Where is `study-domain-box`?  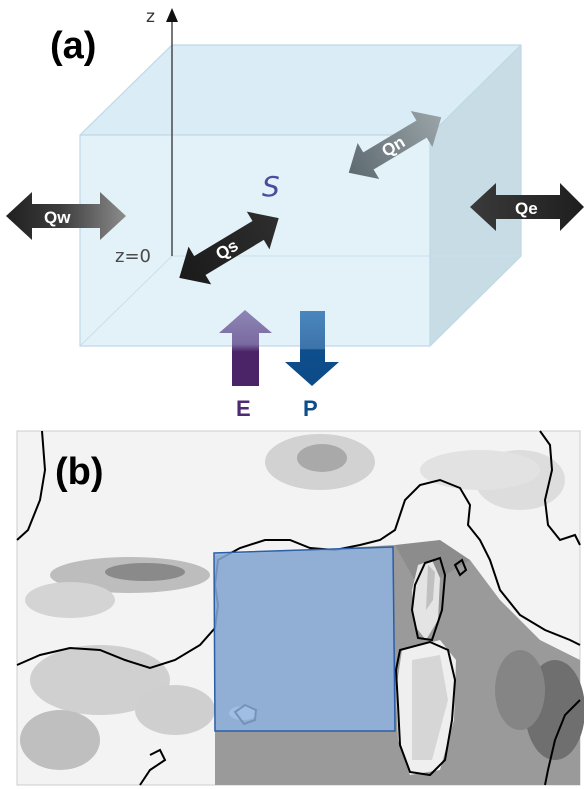 study-domain-box is located at coordinates (304, 639).